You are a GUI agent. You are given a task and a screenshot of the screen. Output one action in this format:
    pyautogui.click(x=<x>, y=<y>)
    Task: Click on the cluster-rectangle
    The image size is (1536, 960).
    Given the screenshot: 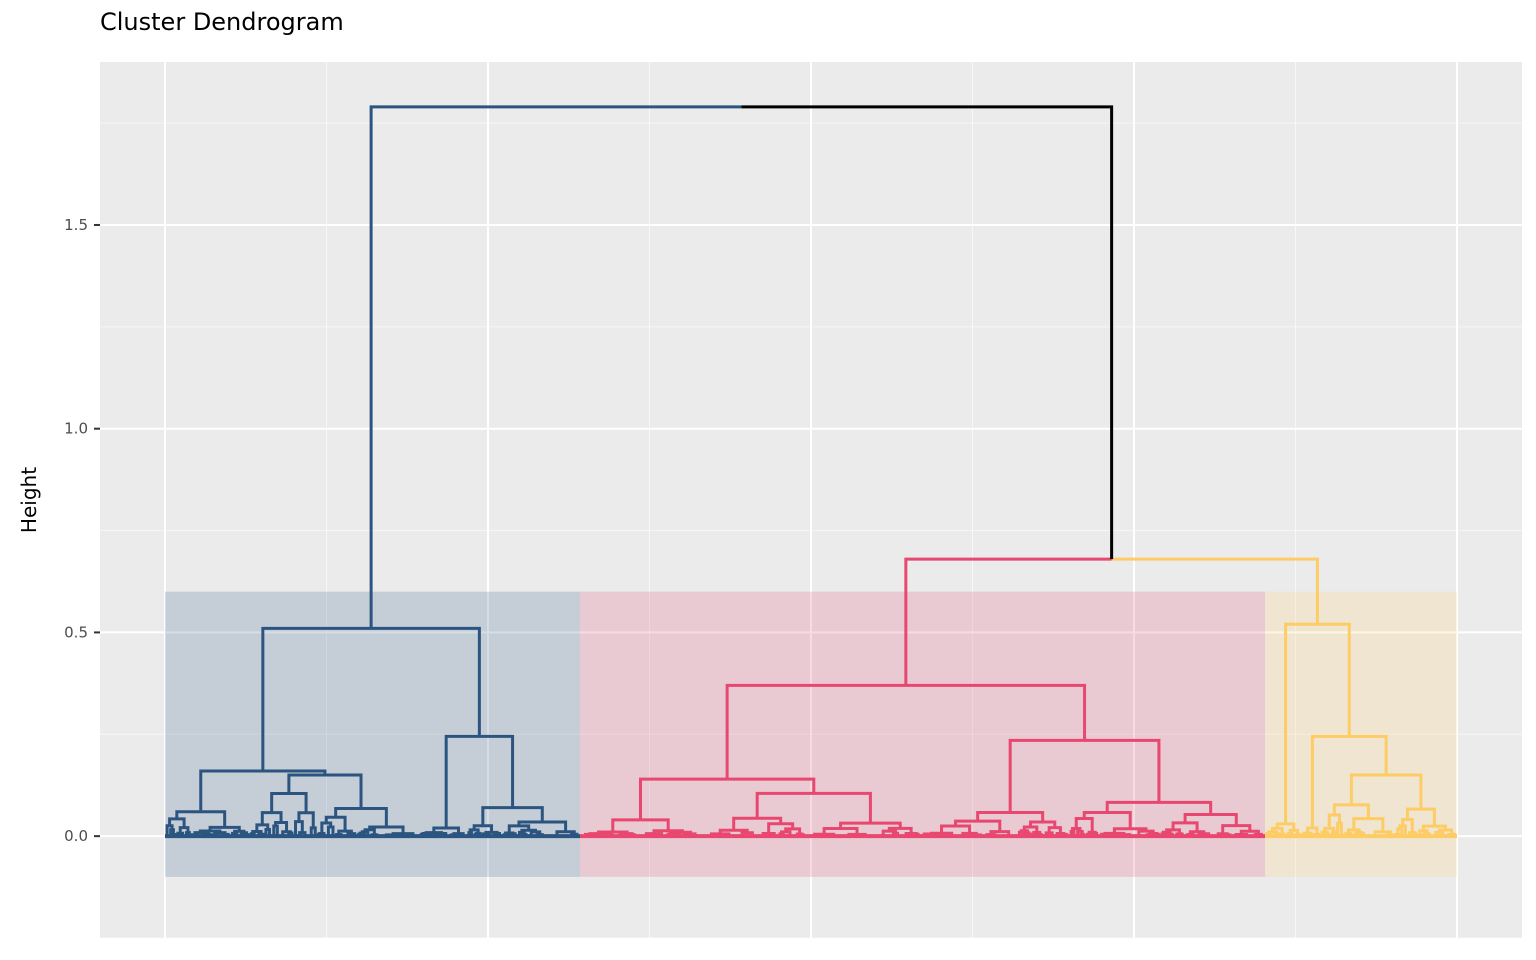 What is the action you would take?
    pyautogui.click(x=922, y=734)
    